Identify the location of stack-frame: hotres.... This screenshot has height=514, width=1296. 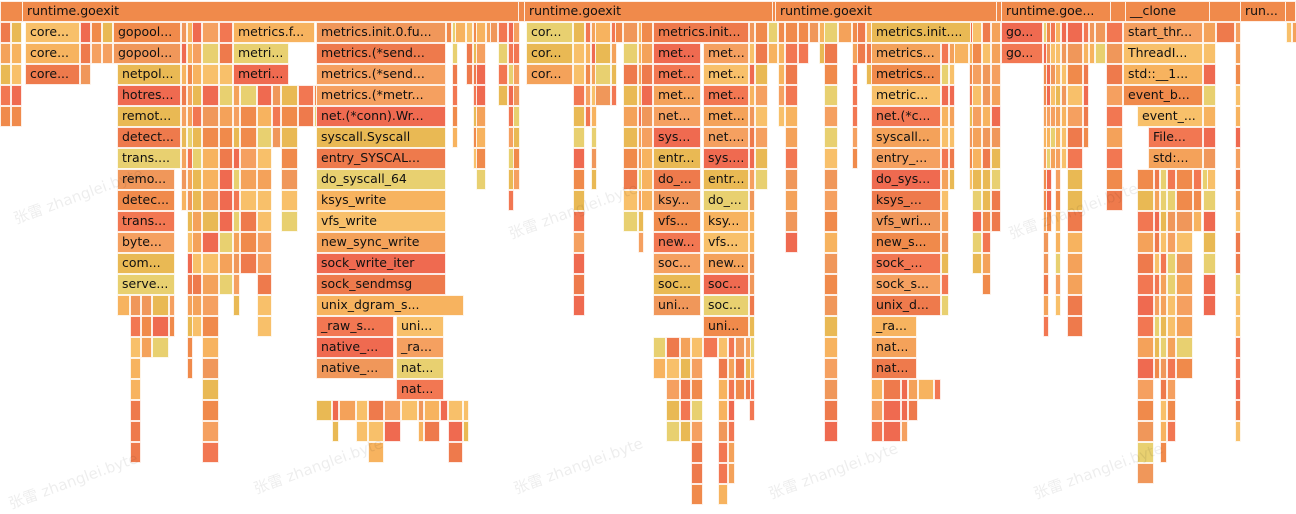
(149, 95).